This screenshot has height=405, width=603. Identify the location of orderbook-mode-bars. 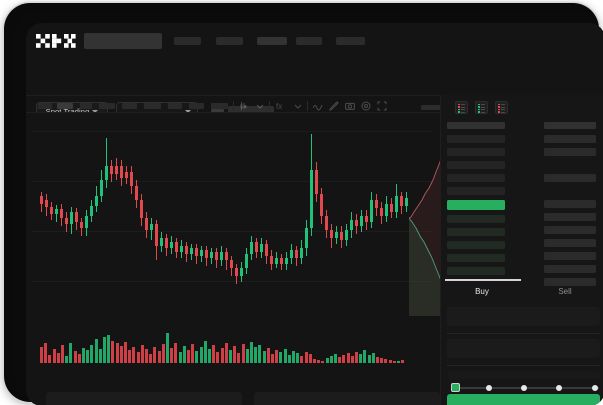
(479, 108).